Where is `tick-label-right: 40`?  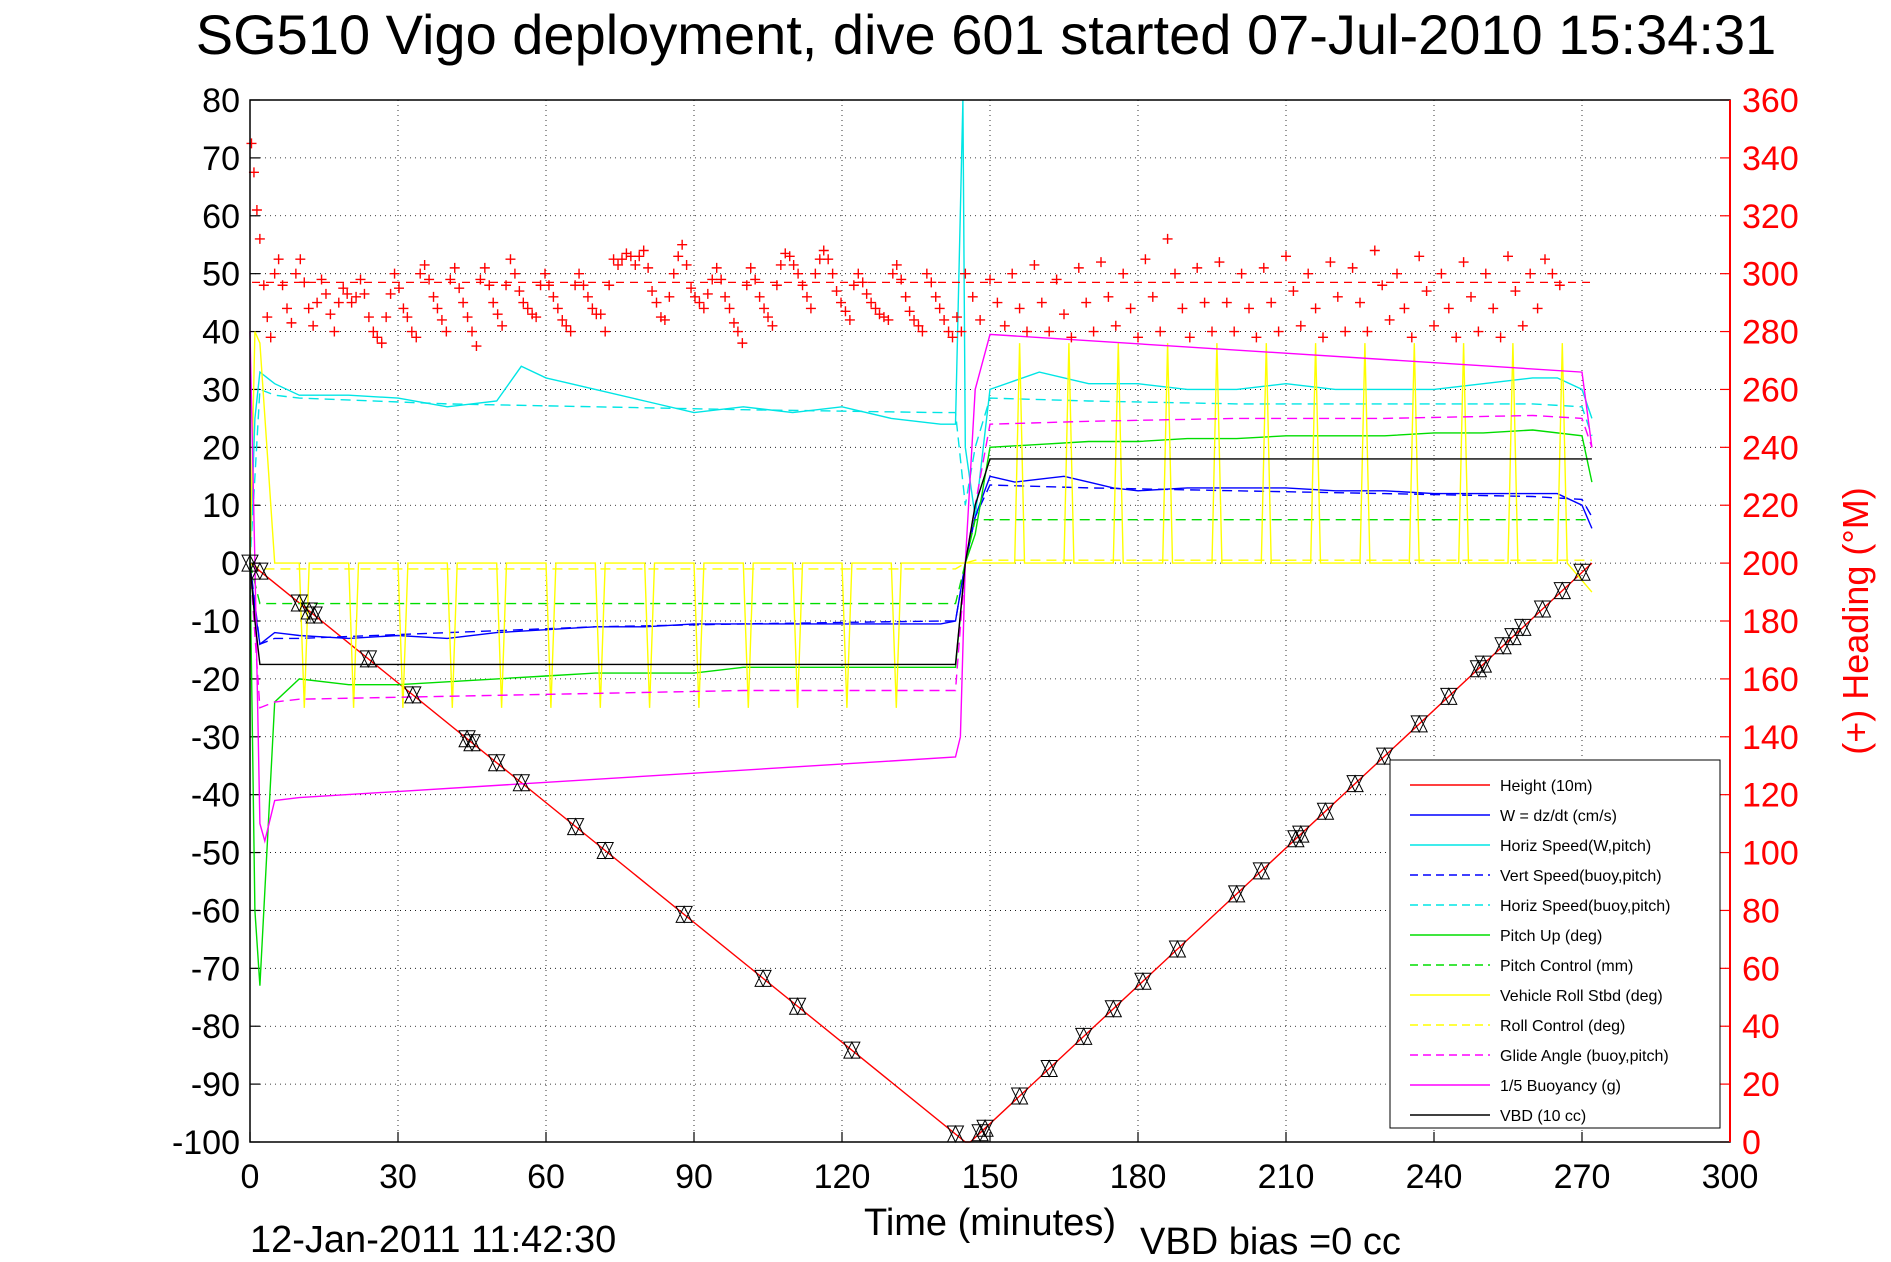
tick-label-right: 40 is located at coordinates (1761, 1027).